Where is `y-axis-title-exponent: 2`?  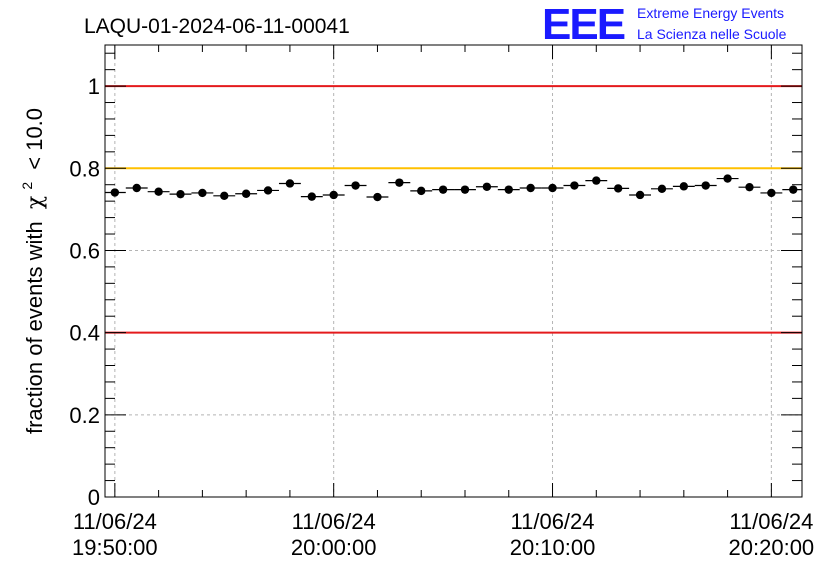 y-axis-title-exponent: 2 is located at coordinates (27, 186).